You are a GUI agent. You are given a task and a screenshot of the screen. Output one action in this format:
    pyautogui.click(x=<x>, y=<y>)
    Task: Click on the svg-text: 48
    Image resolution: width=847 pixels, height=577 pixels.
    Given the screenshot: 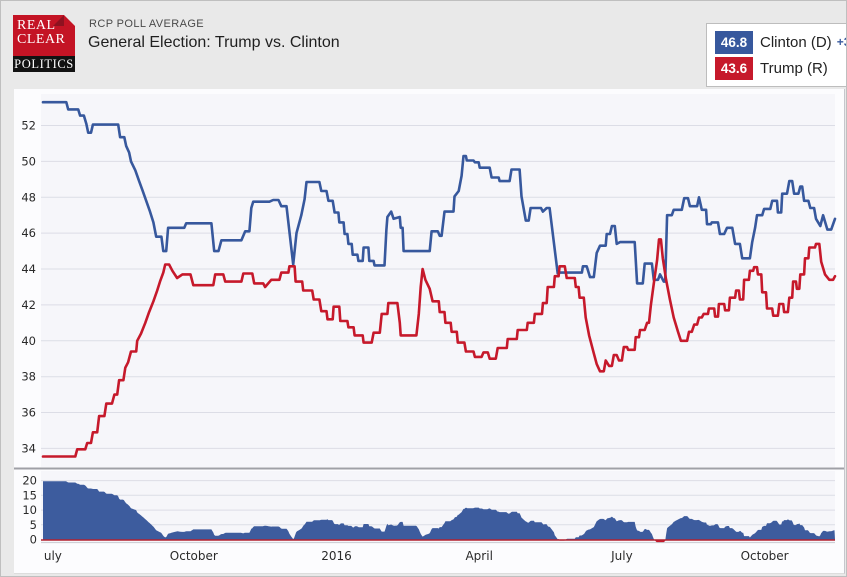 What is the action you would take?
    pyautogui.click(x=28, y=197)
    